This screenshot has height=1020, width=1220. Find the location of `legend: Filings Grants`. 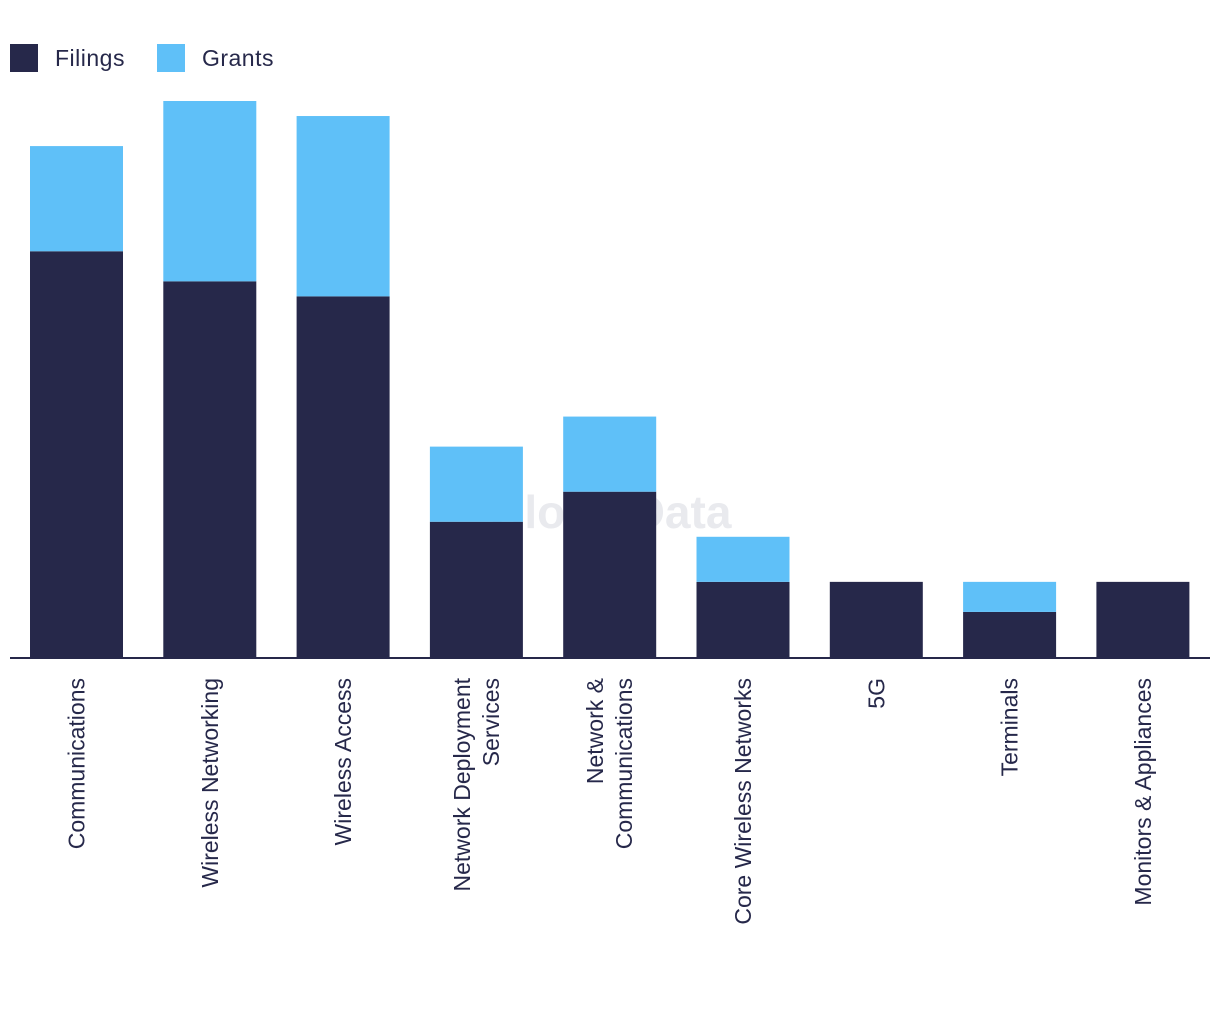

legend: Filings Grants is located at coordinates (158, 58).